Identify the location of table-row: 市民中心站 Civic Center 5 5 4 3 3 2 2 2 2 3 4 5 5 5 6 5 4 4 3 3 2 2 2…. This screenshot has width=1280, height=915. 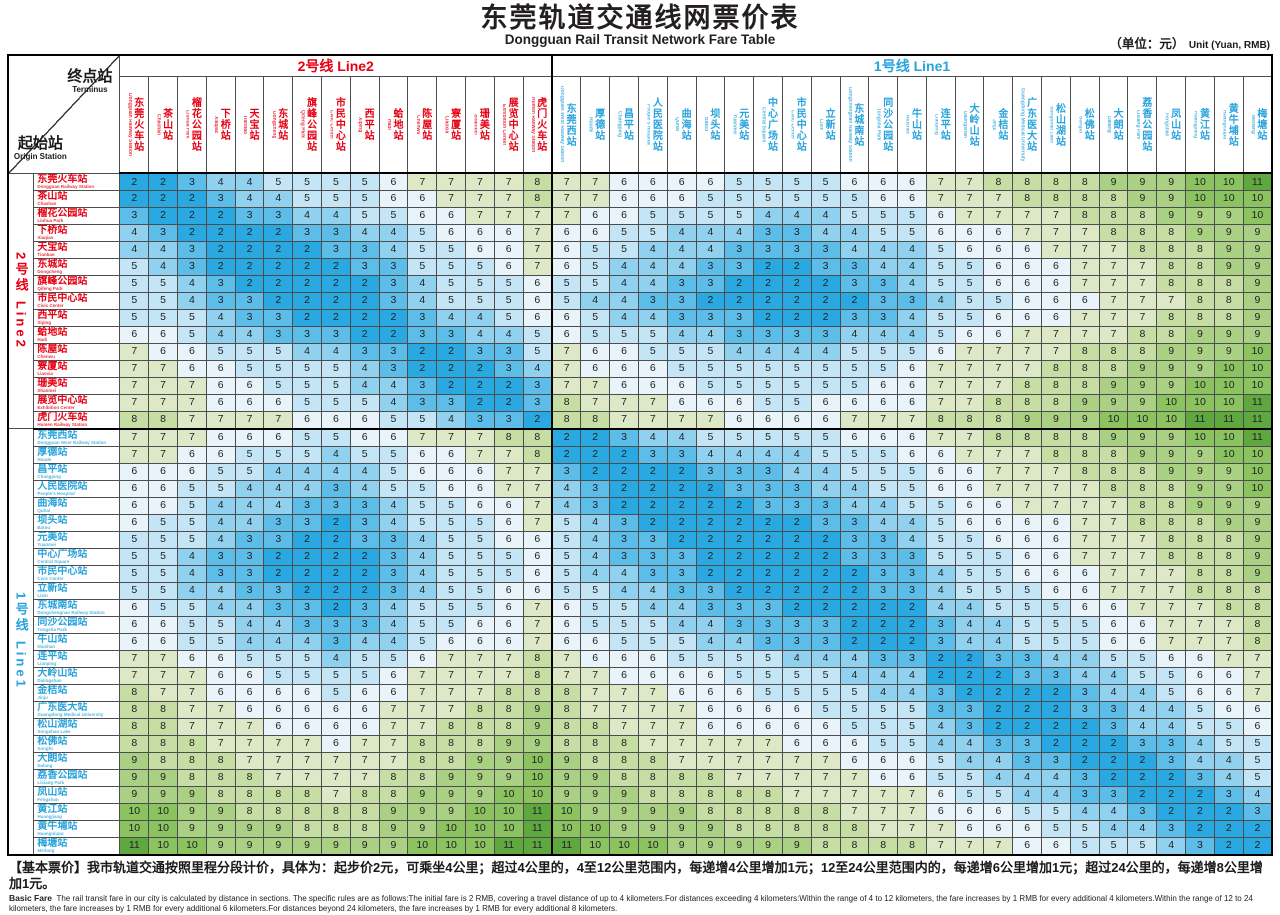
(640, 300).